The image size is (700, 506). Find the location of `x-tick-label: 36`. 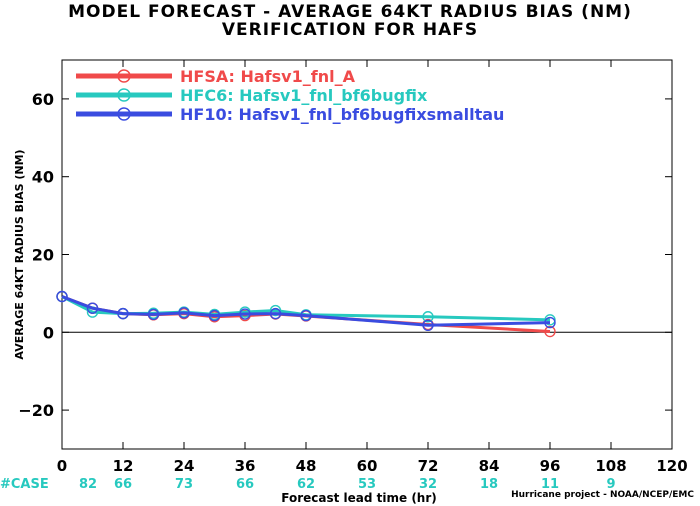

x-tick-label: 36 is located at coordinates (245, 466).